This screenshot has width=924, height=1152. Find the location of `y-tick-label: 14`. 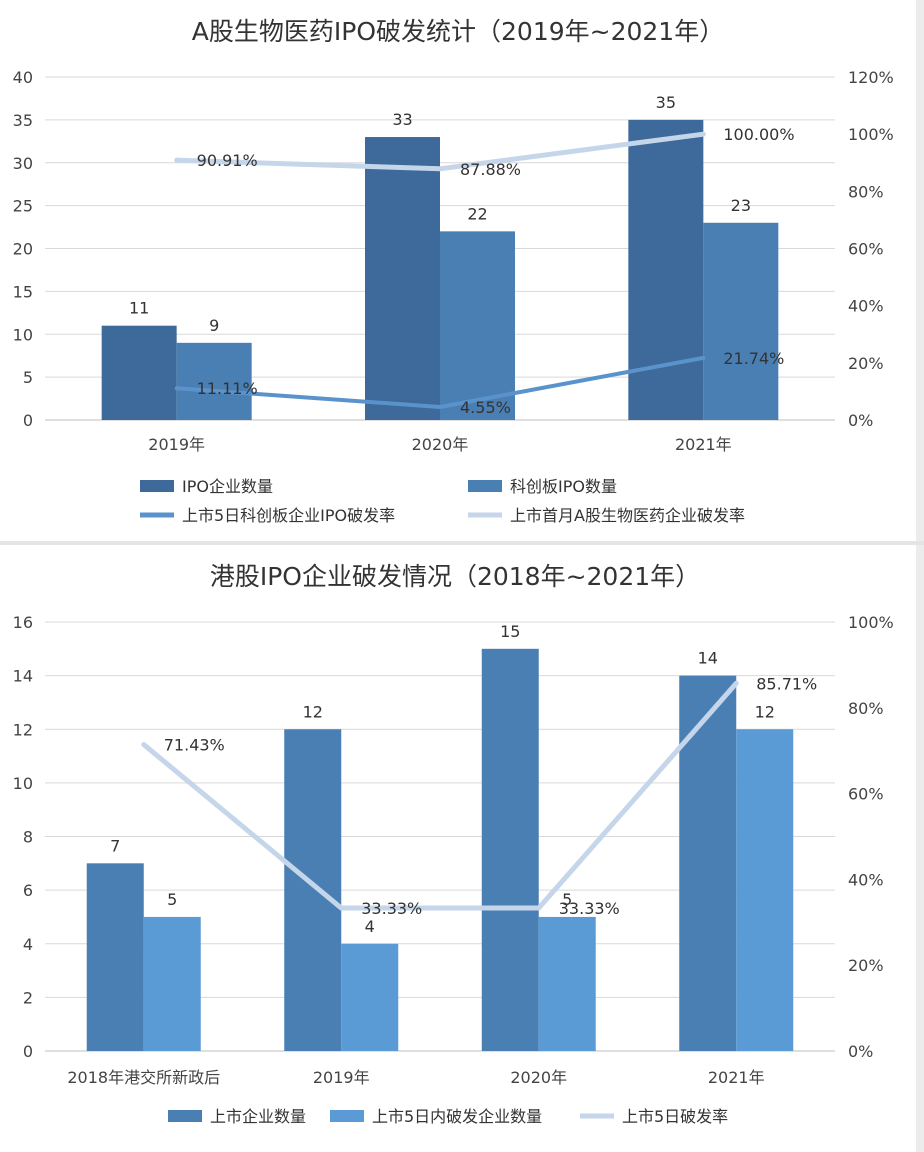

y-tick-label: 14 is located at coordinates (23, 676).